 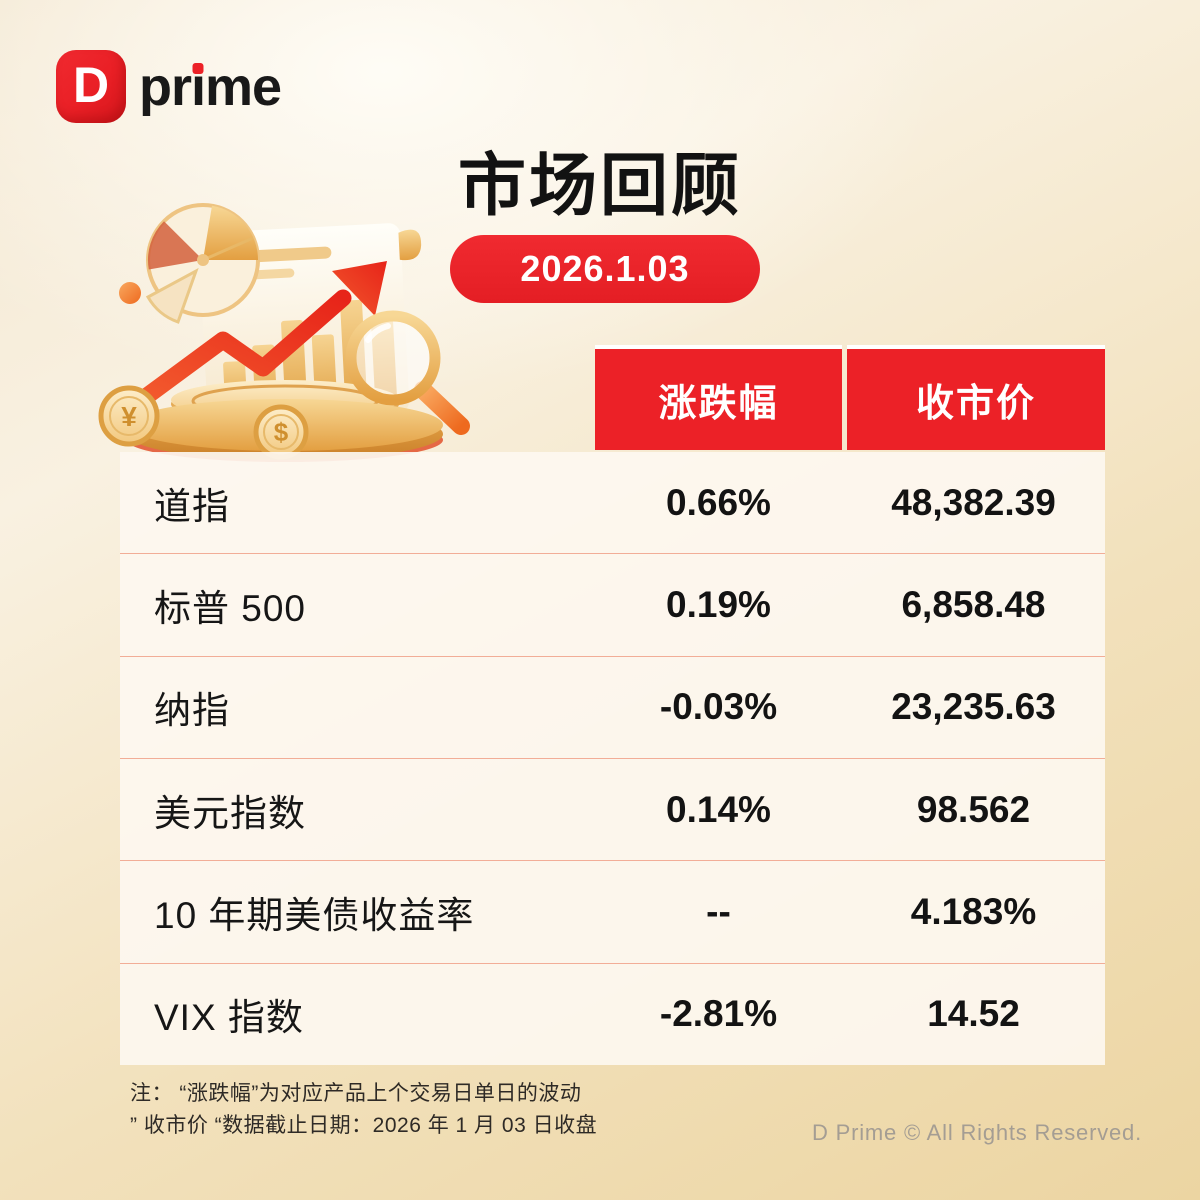 I want to click on dollar-coin-icon: $, so click(x=281, y=432).